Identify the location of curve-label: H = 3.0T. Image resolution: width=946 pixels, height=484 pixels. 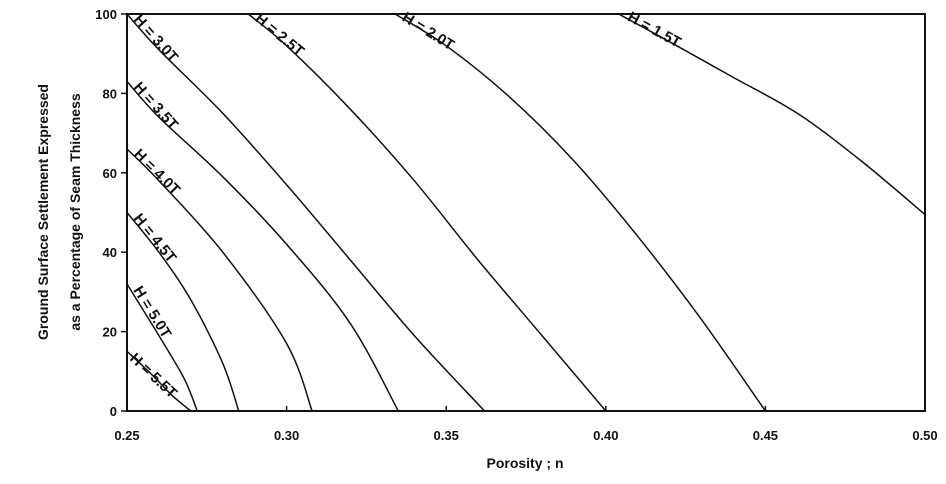
(155, 38).